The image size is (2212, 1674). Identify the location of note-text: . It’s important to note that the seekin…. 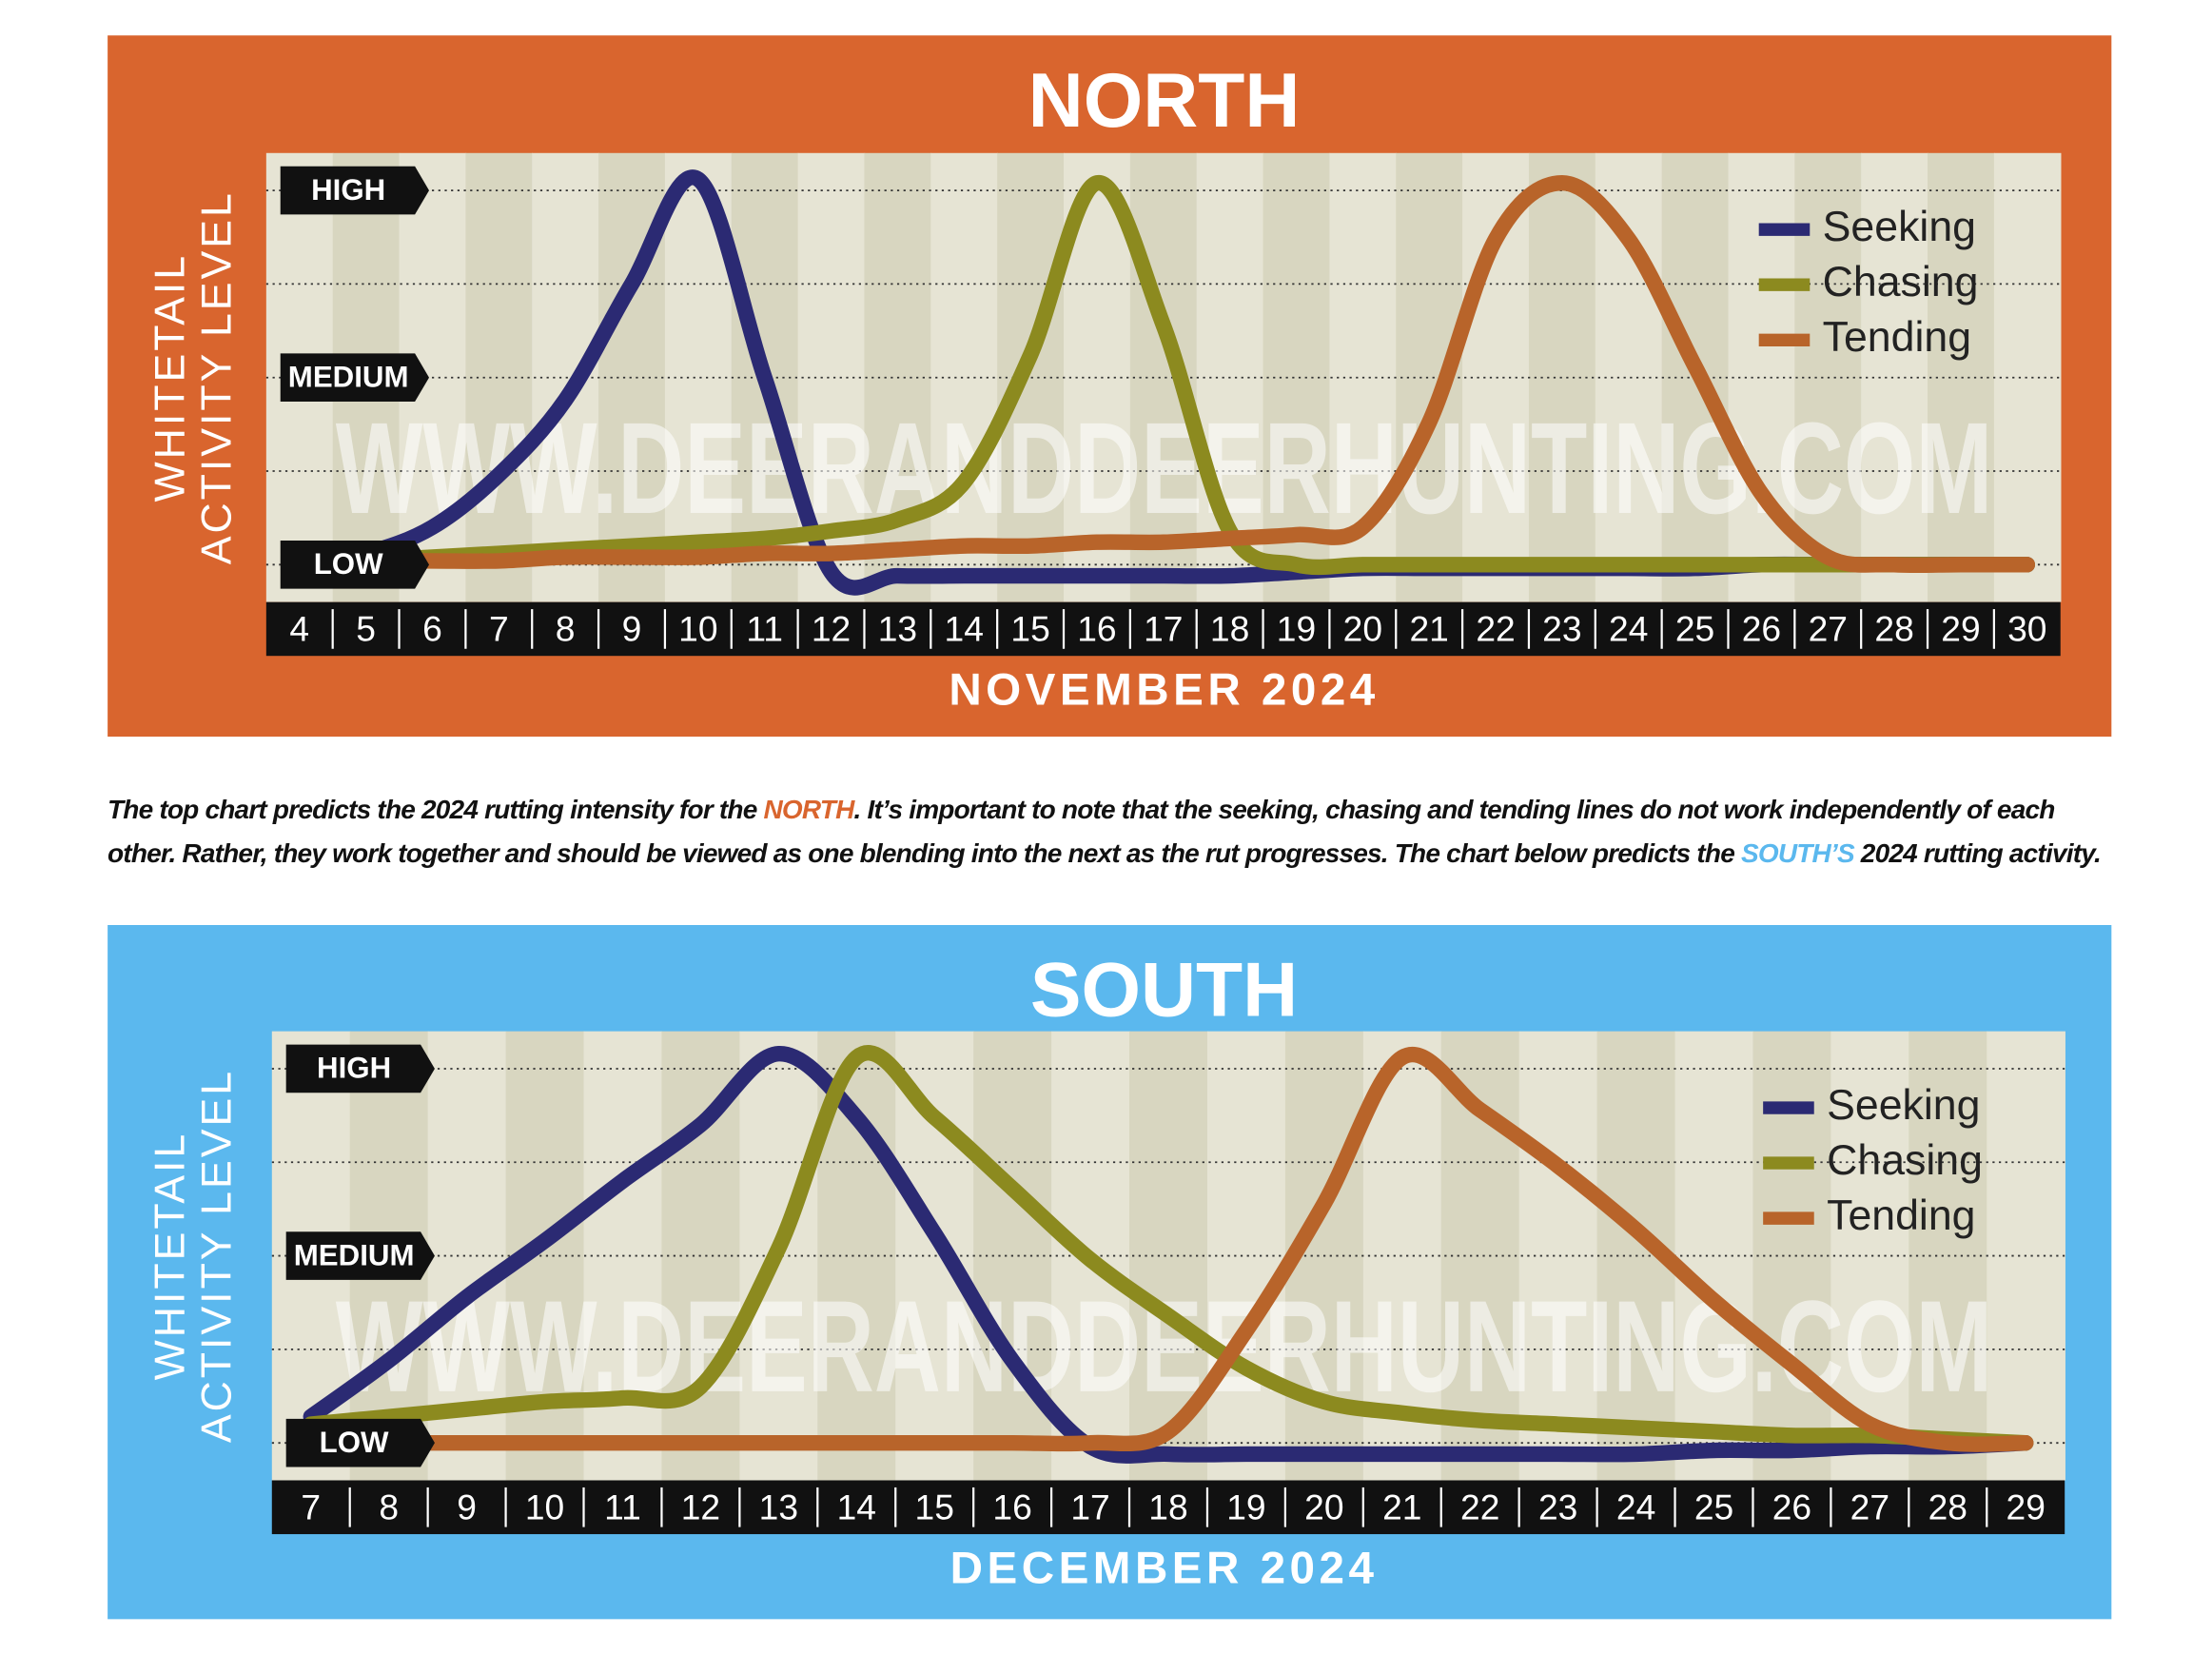
(1081, 831).